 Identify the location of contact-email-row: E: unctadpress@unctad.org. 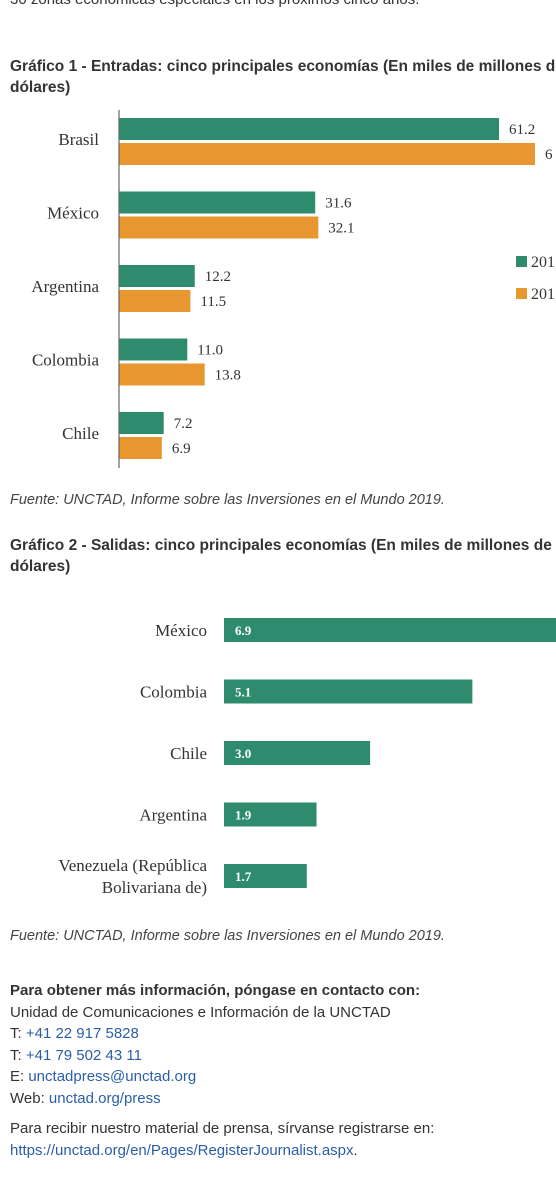
(283, 1077).